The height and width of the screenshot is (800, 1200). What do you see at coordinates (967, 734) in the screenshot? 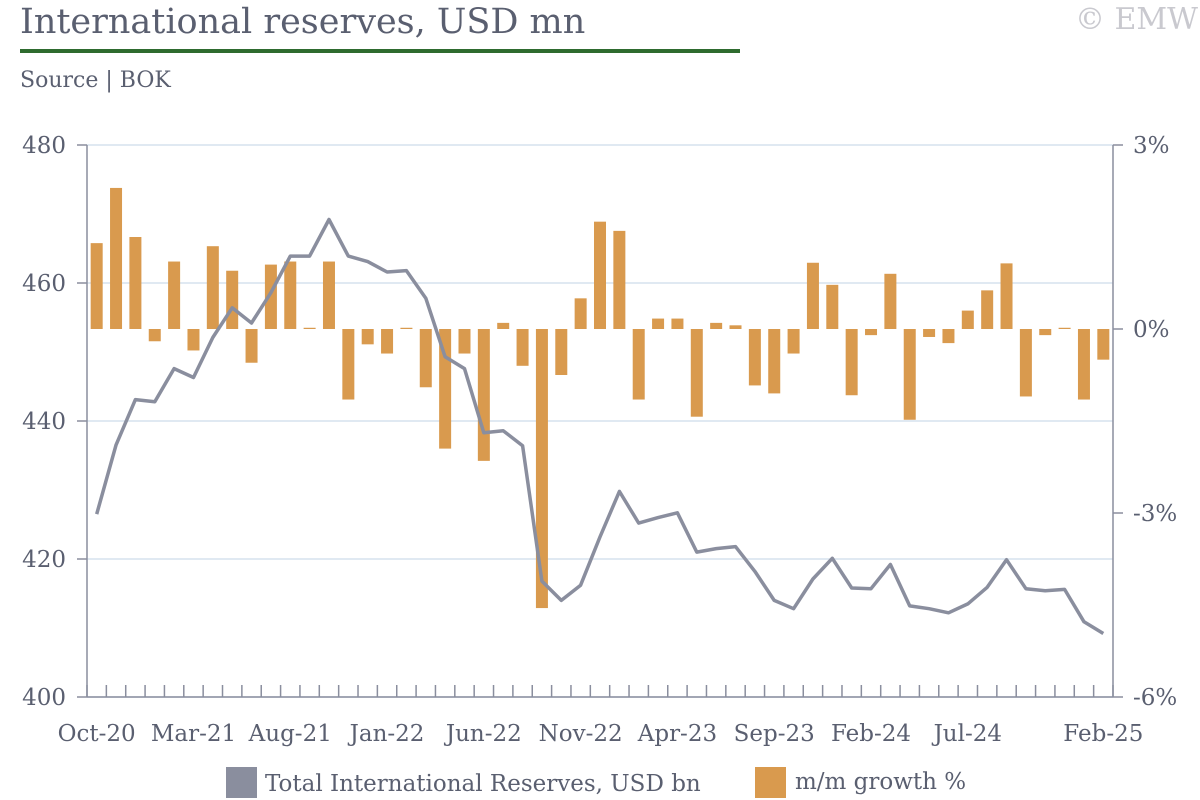
I see `x-tick-label: Jul-24` at bounding box center [967, 734].